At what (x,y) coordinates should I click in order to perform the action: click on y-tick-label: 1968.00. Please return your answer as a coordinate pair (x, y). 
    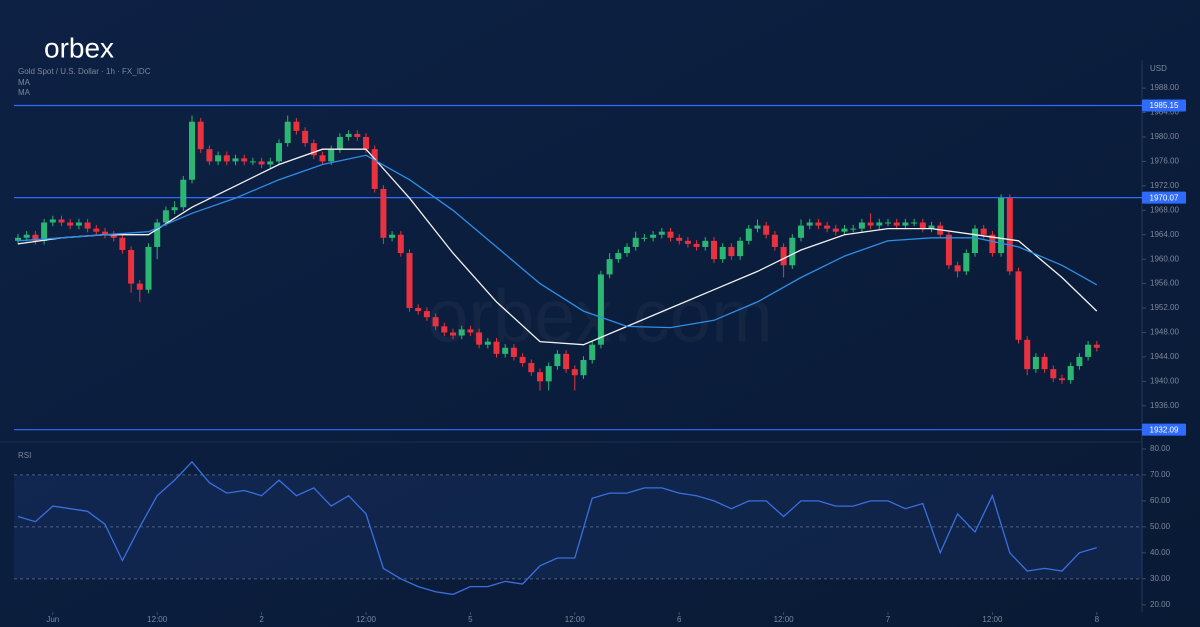
    Looking at the image, I should click on (1164, 209).